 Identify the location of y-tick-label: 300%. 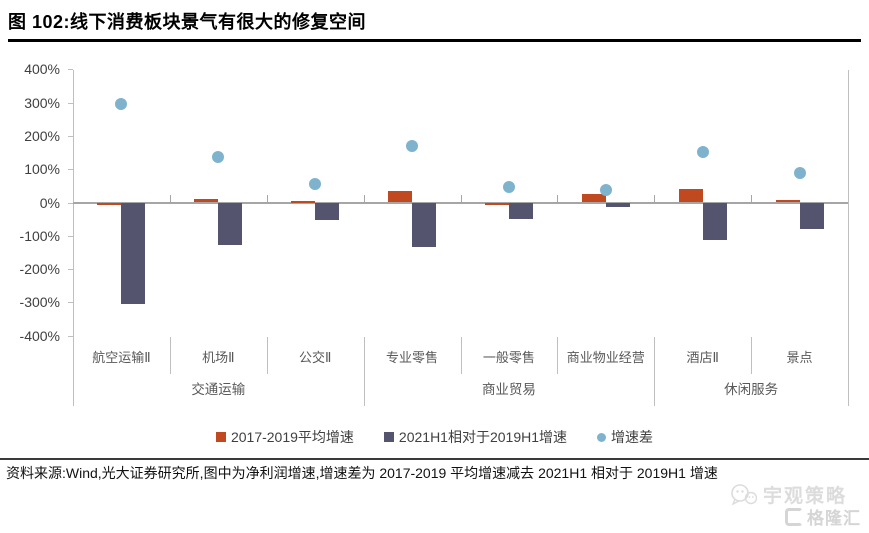
(42, 102).